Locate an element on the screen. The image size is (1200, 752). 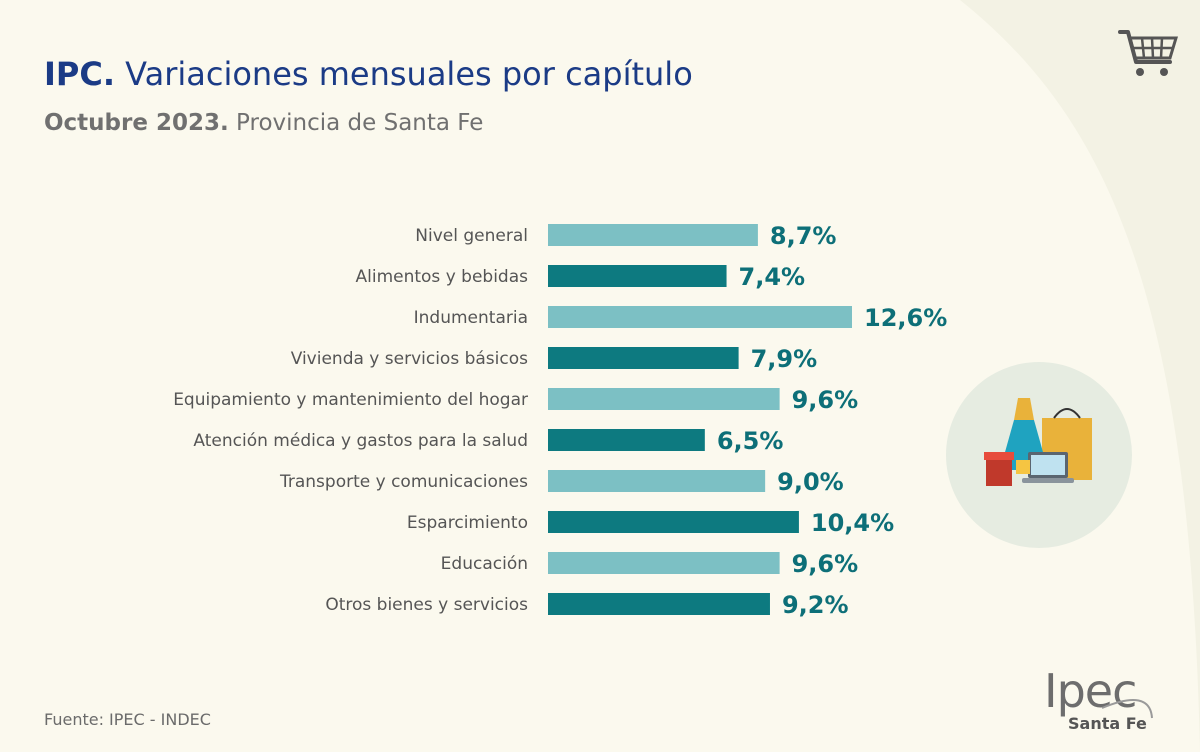
shopping-items-icon is located at coordinates (1039, 455).